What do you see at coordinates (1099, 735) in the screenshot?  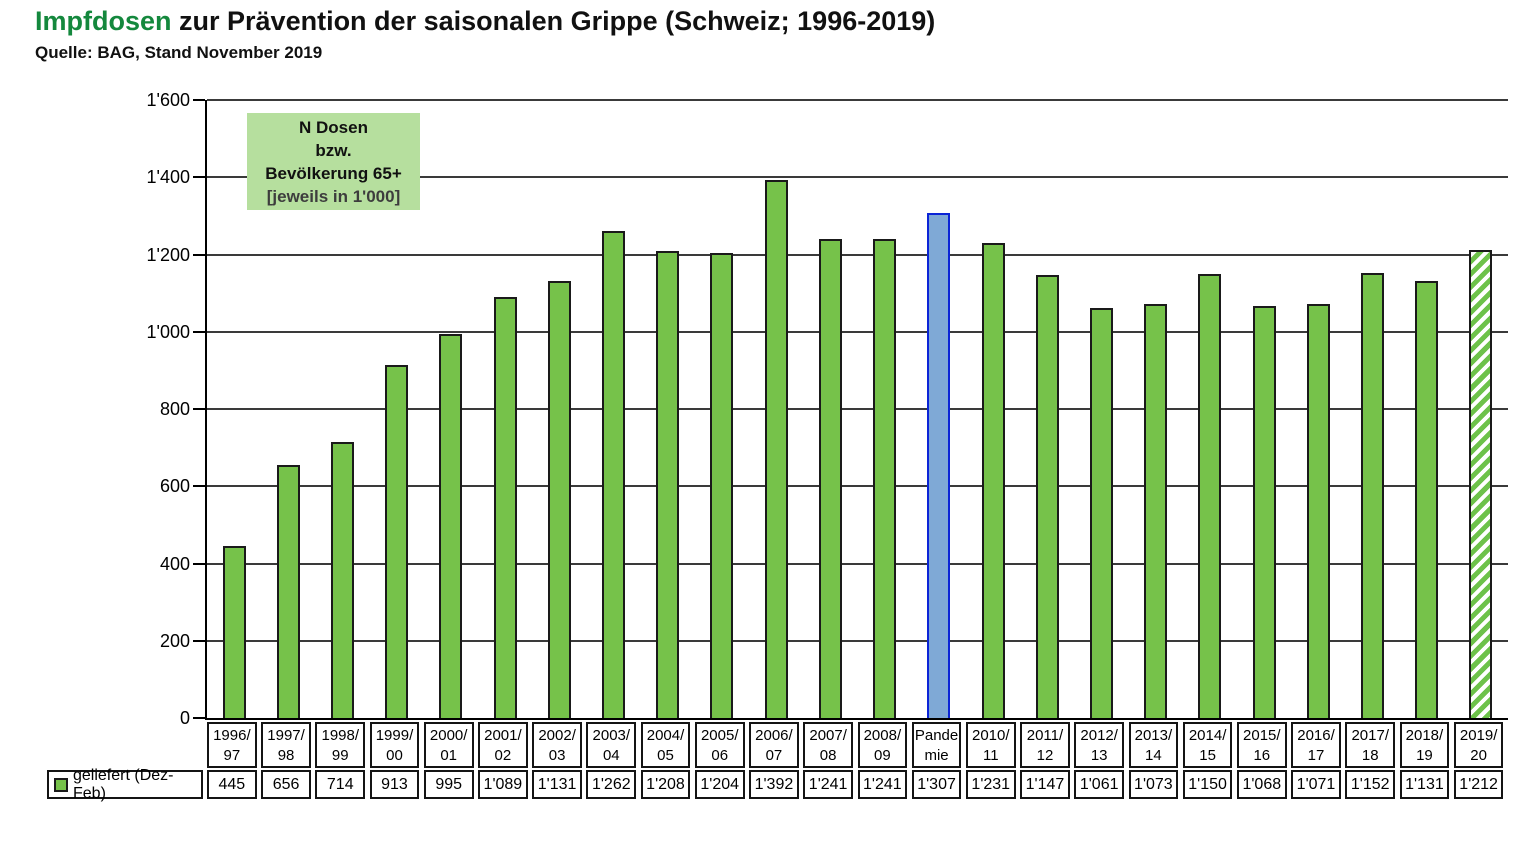 I see `x-label-line: 2012/` at bounding box center [1099, 735].